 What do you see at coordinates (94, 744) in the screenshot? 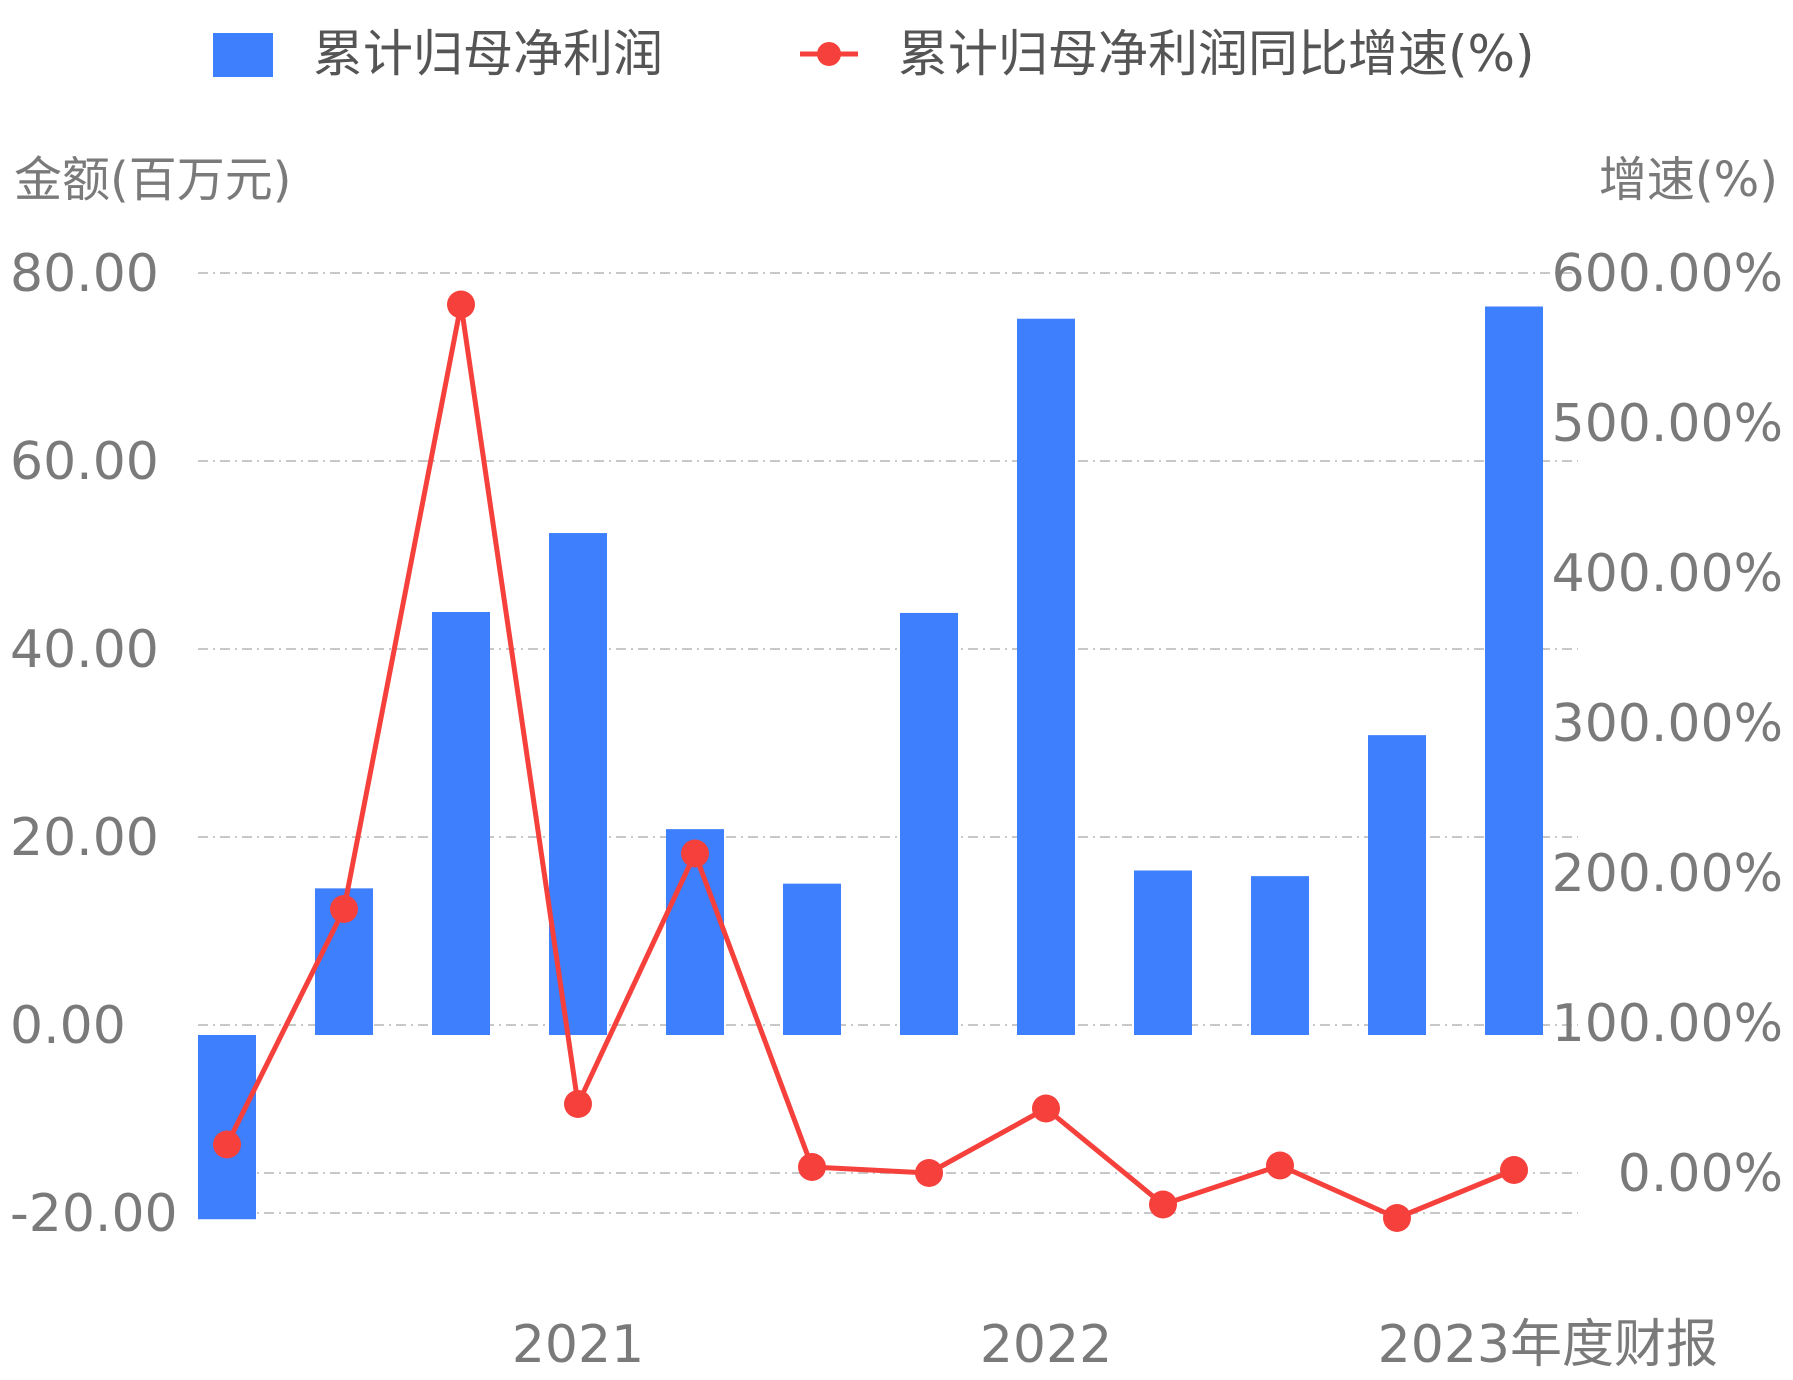
I see `left-axis-ticks: 80.00 60.00 40.00 20.00 0.00 -20.00` at bounding box center [94, 744].